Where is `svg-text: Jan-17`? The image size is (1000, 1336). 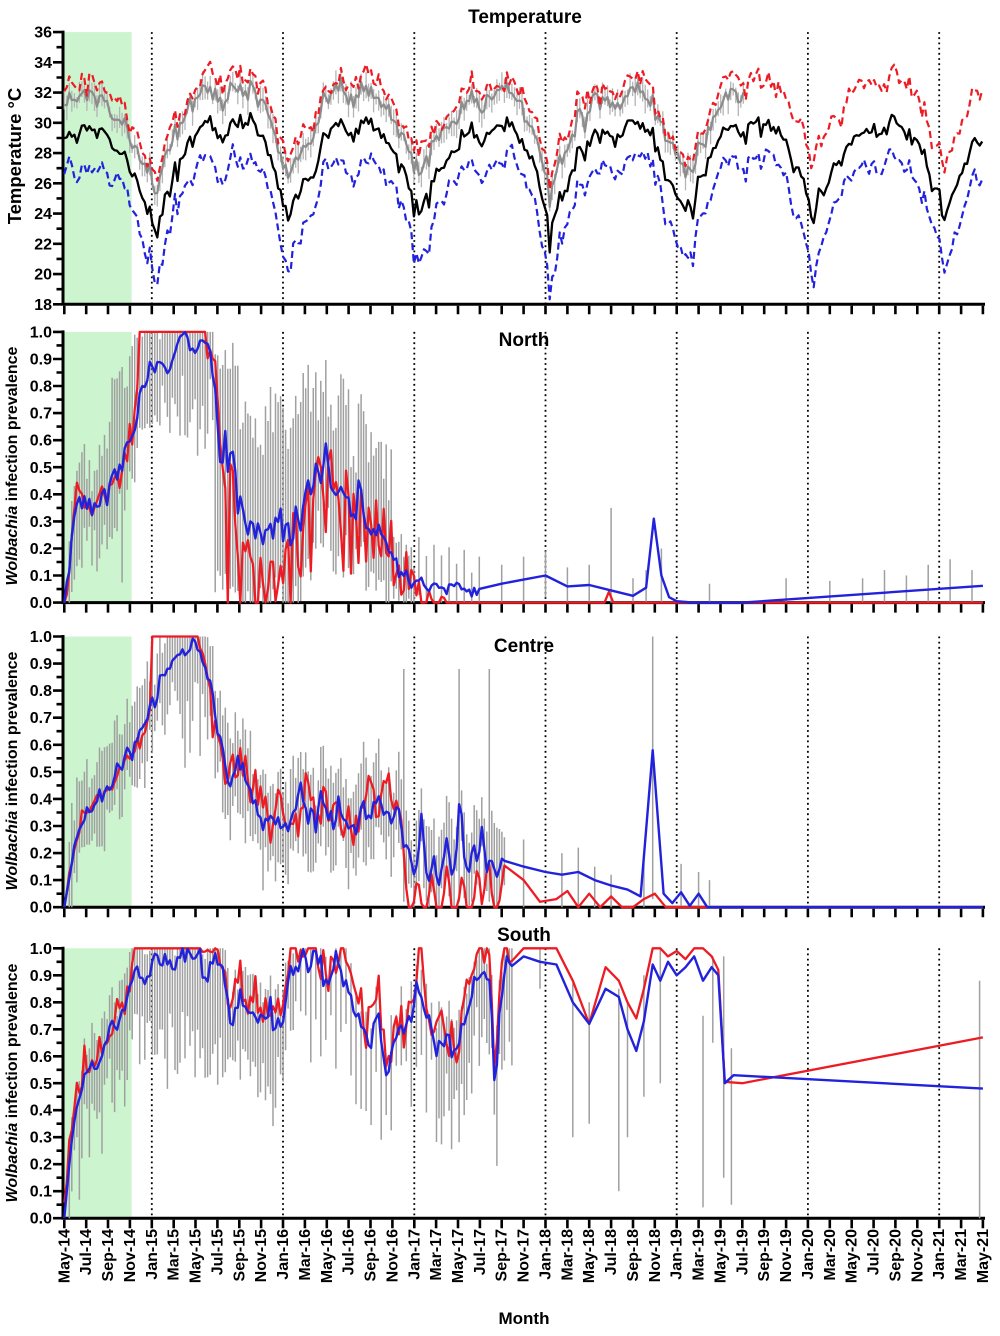 svg-text: Jan-17 is located at coordinates (414, 1254).